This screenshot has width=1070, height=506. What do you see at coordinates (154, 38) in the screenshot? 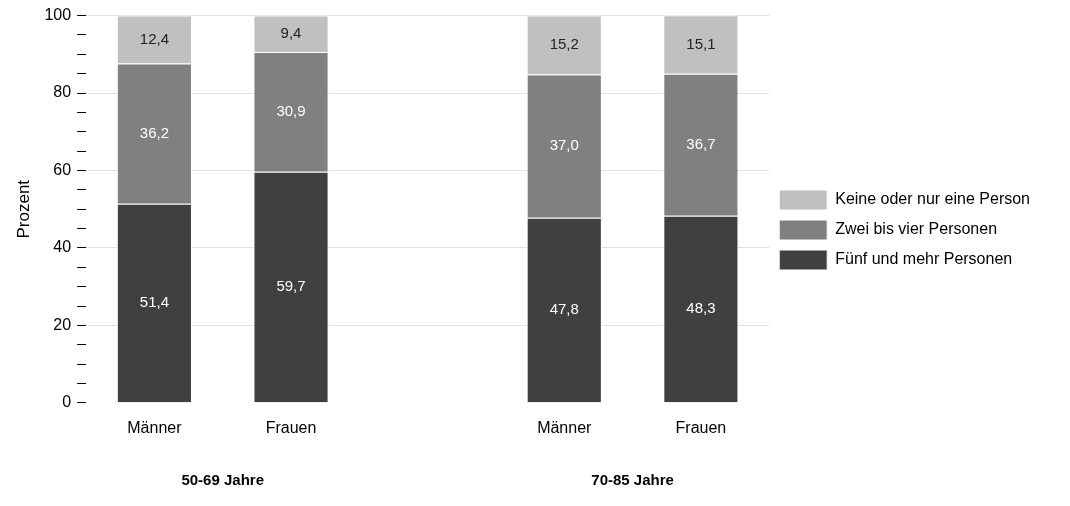
I see `data-label: 12,4` at bounding box center [154, 38].